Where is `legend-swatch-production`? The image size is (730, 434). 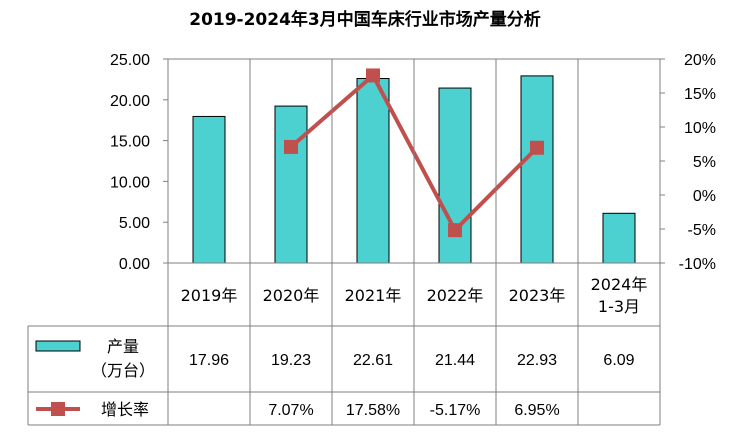
legend-swatch-production is located at coordinates (58, 346).